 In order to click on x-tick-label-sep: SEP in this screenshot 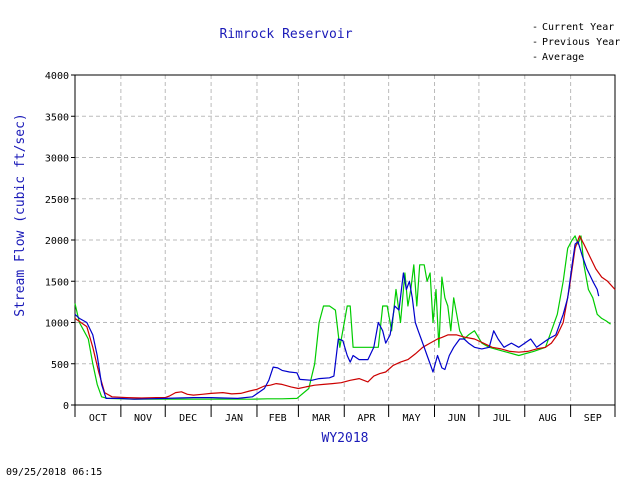, I will do `click(593, 418)`.